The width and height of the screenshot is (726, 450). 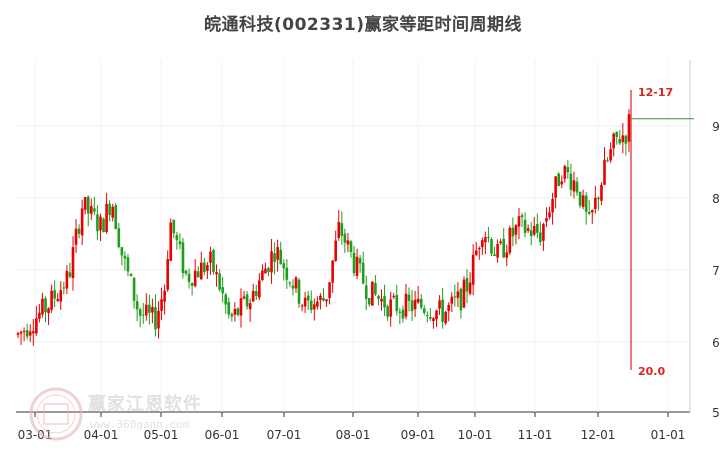 What do you see at coordinates (35, 435) in the screenshot?
I see `x-tick-label: 03-01` at bounding box center [35, 435].